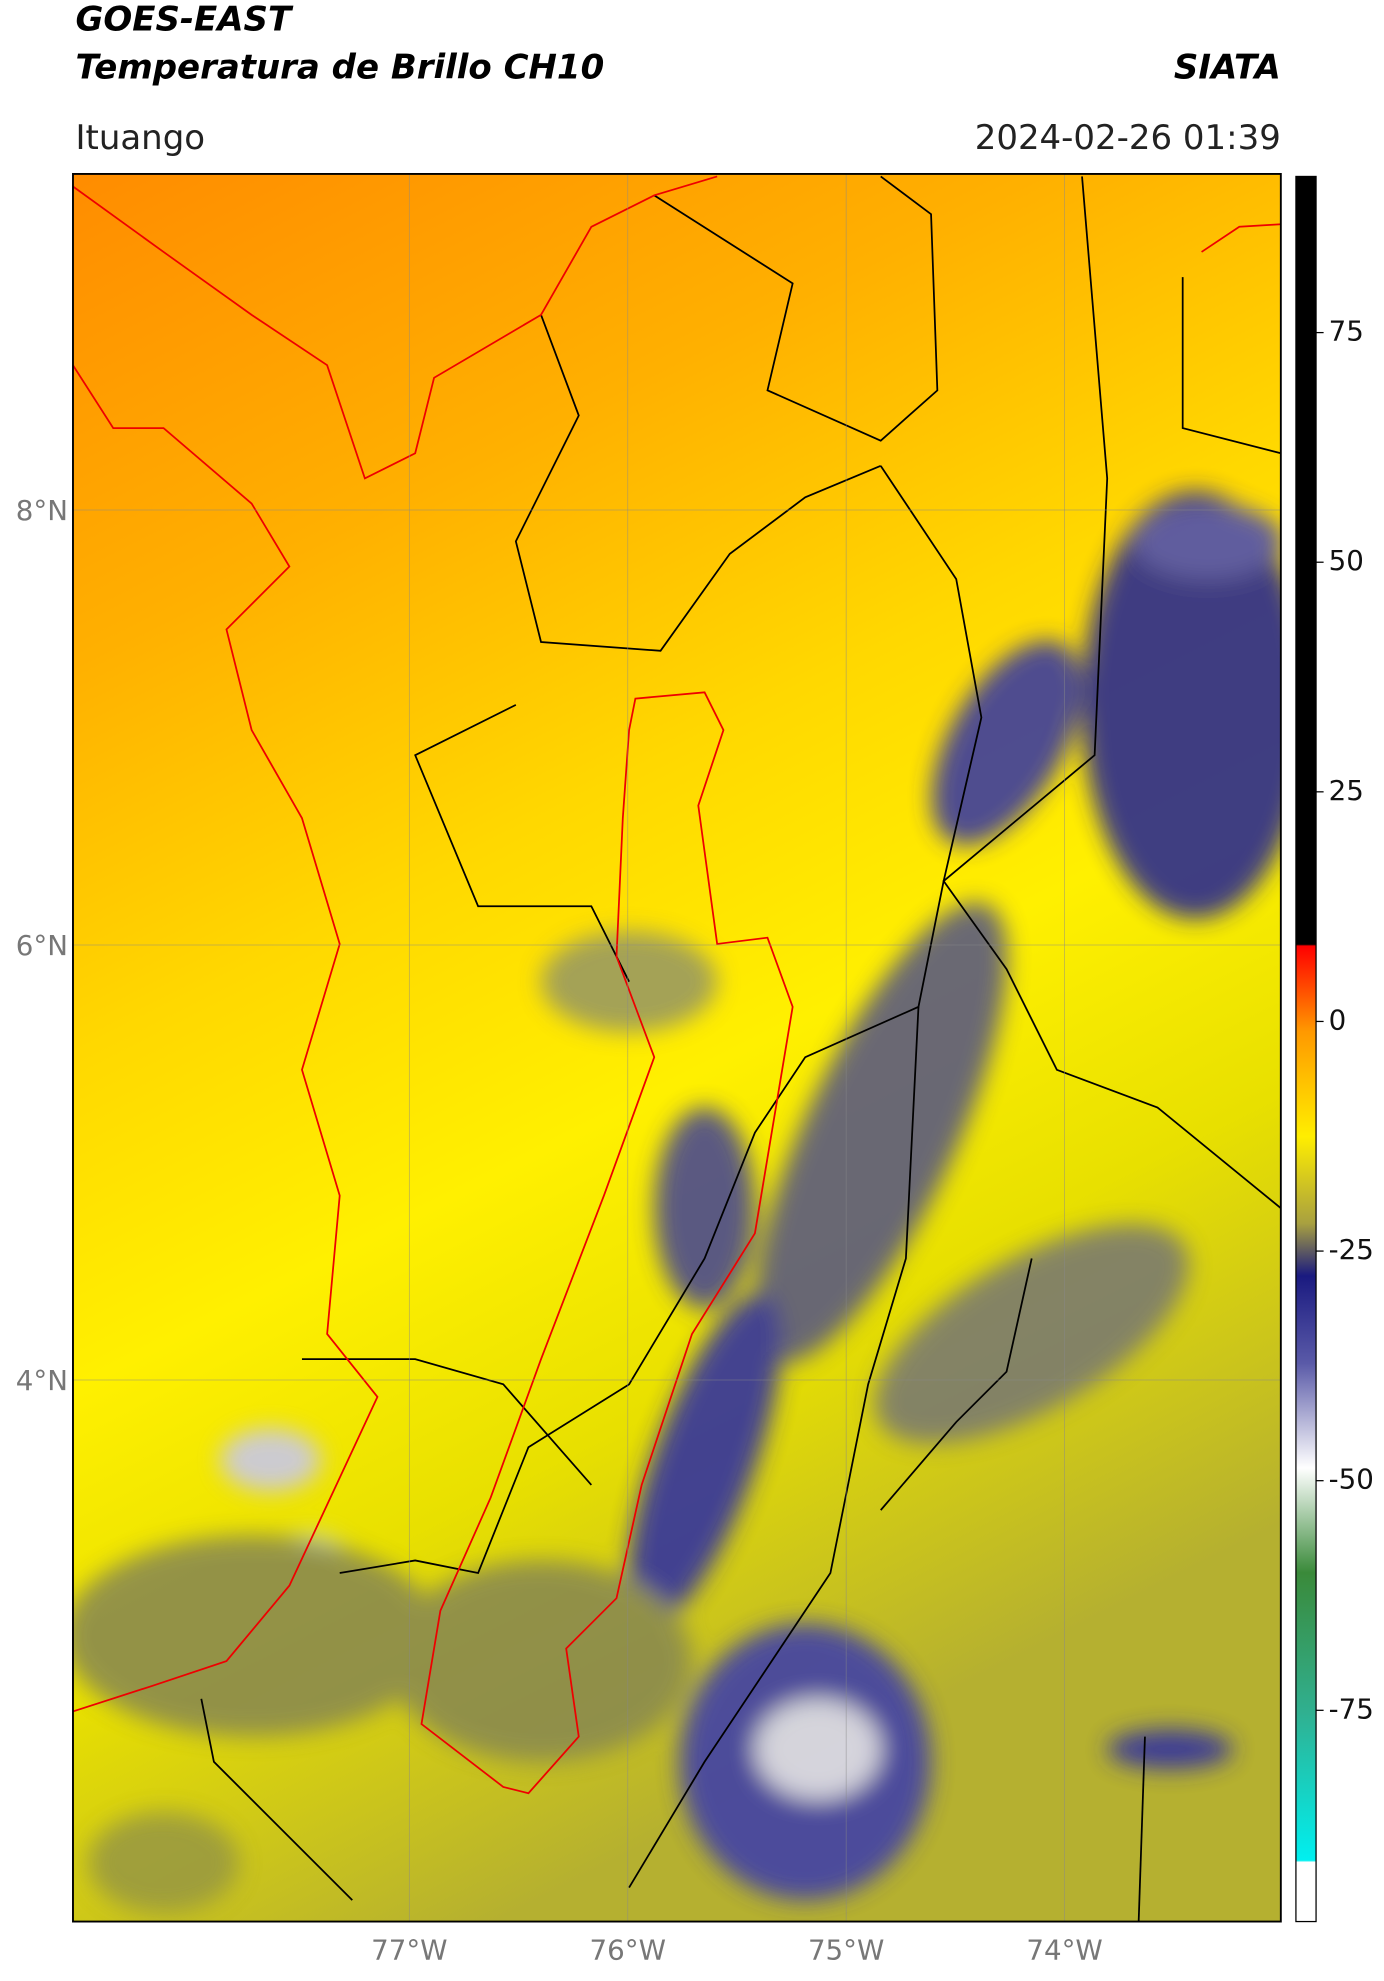 The width and height of the screenshot is (1384, 1981). I want to click on colorbar-tick-label: -75, so click(1351, 1708).